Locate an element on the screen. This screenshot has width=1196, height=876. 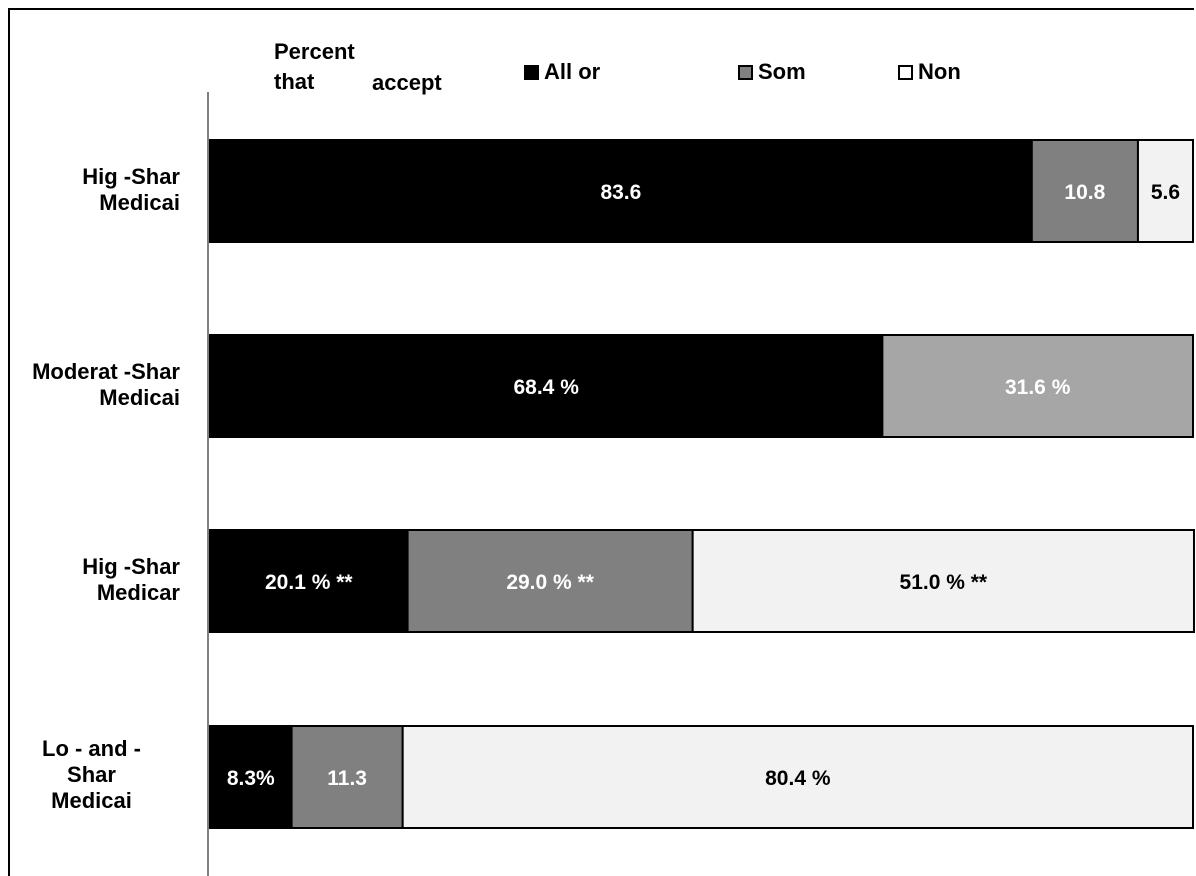
legend-item-som: Som is located at coordinates (772, 72).